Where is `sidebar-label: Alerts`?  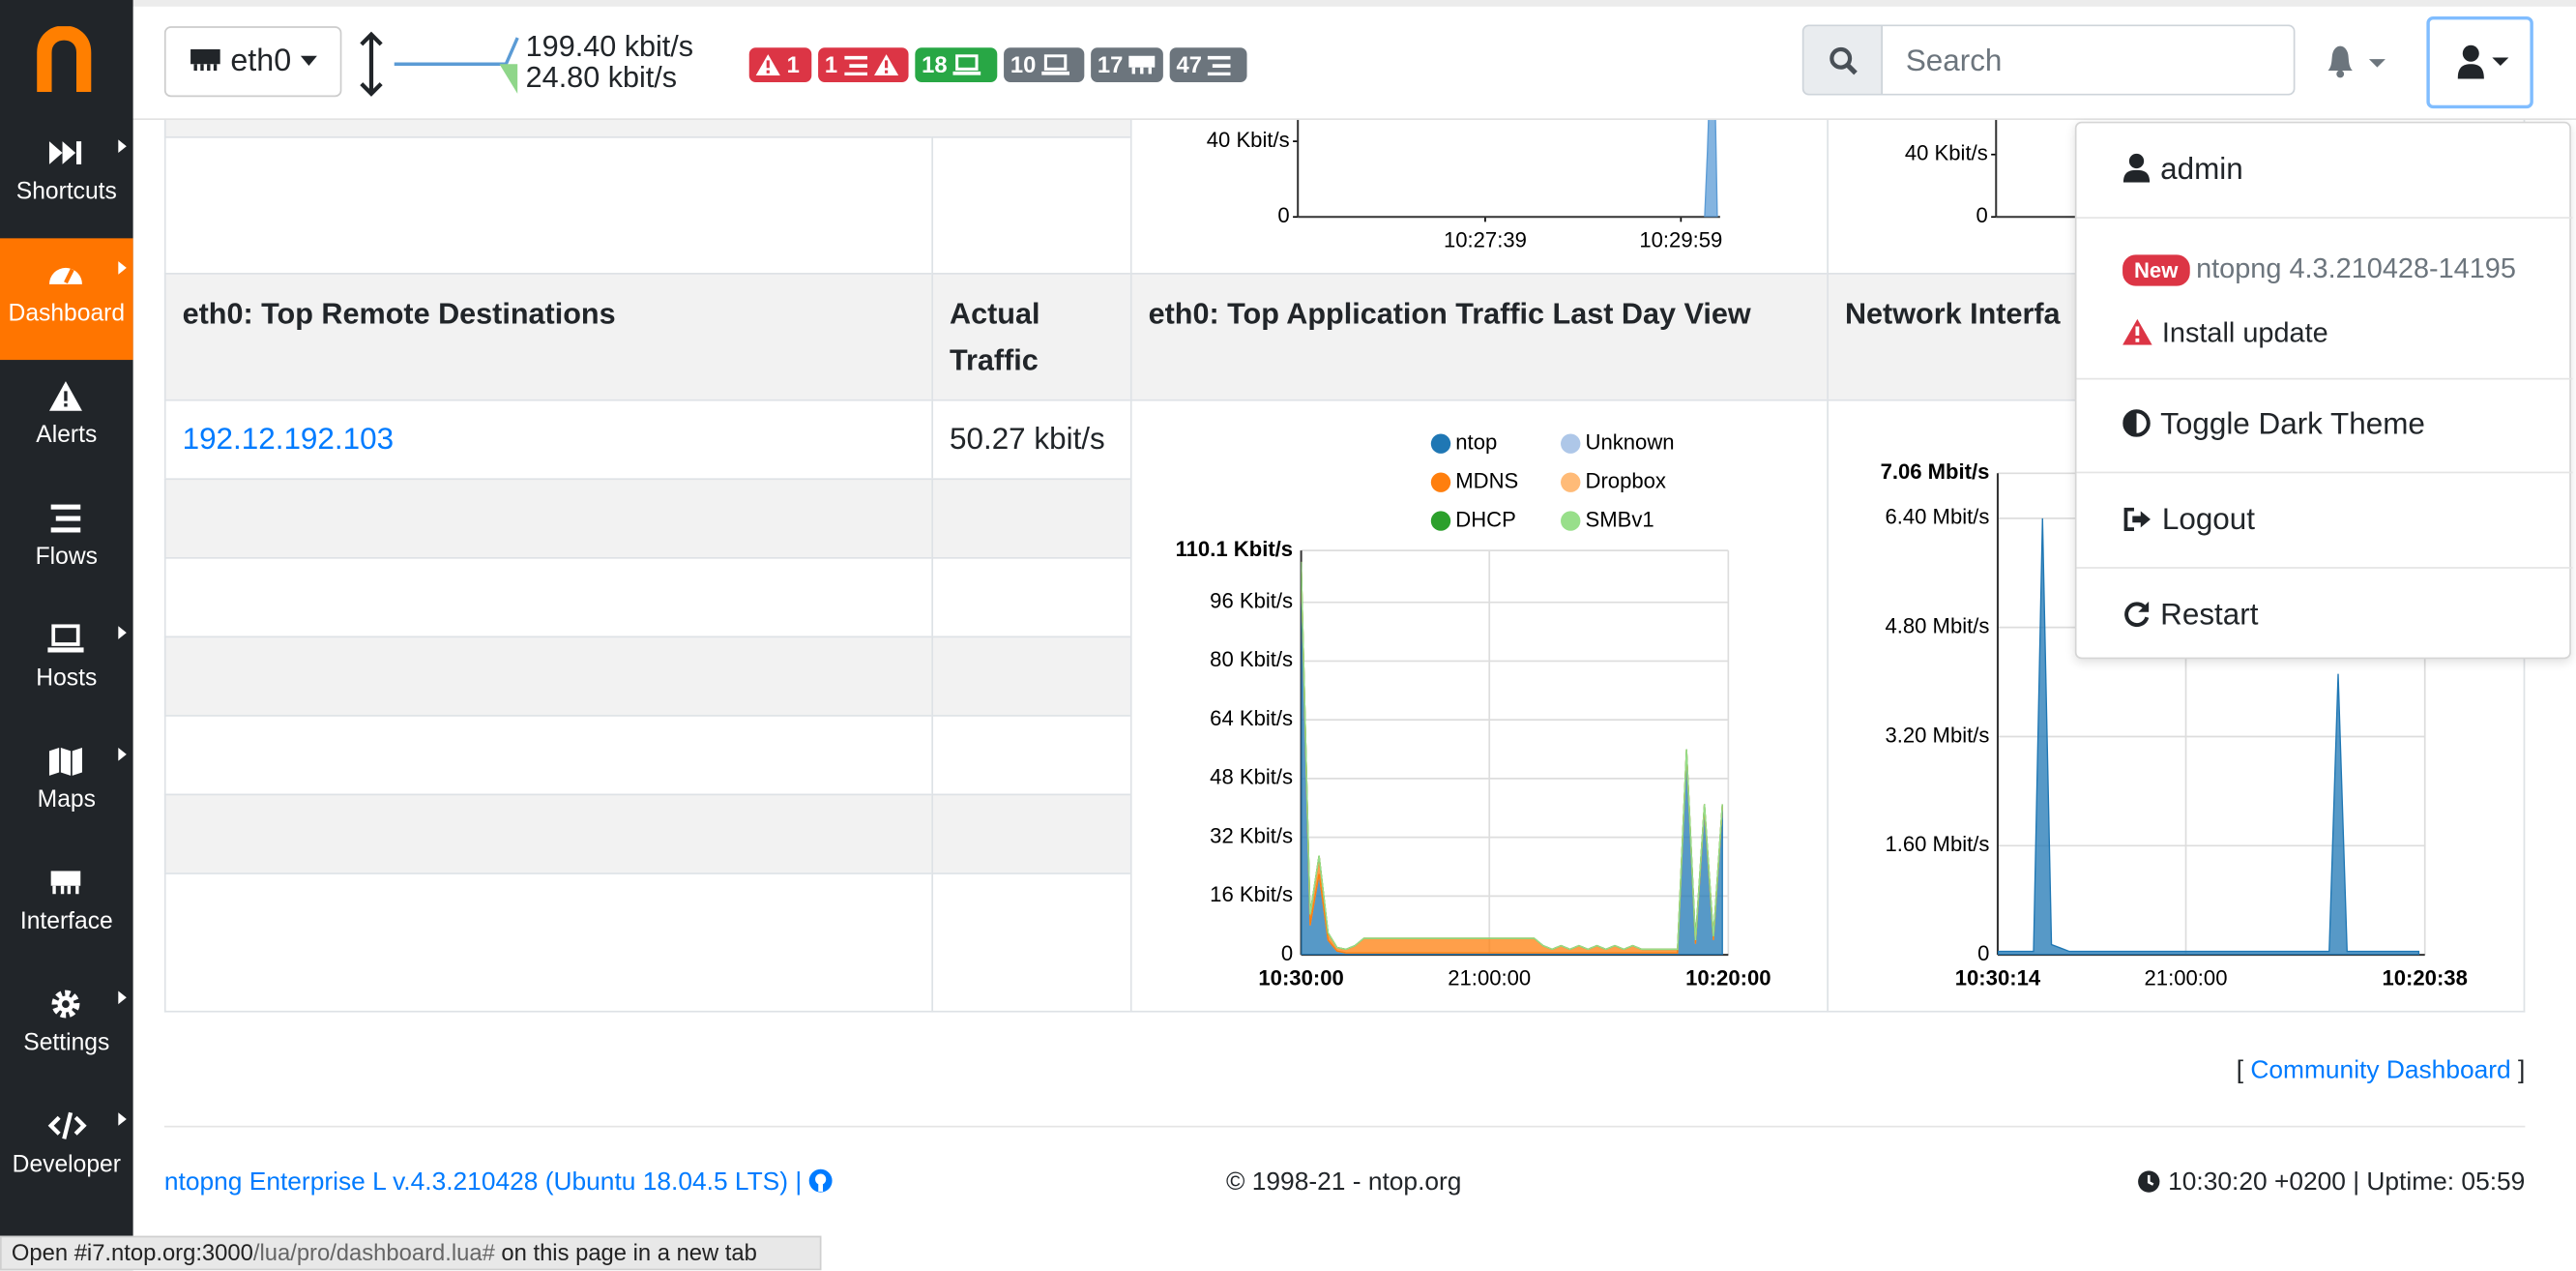 sidebar-label: Alerts is located at coordinates (67, 435).